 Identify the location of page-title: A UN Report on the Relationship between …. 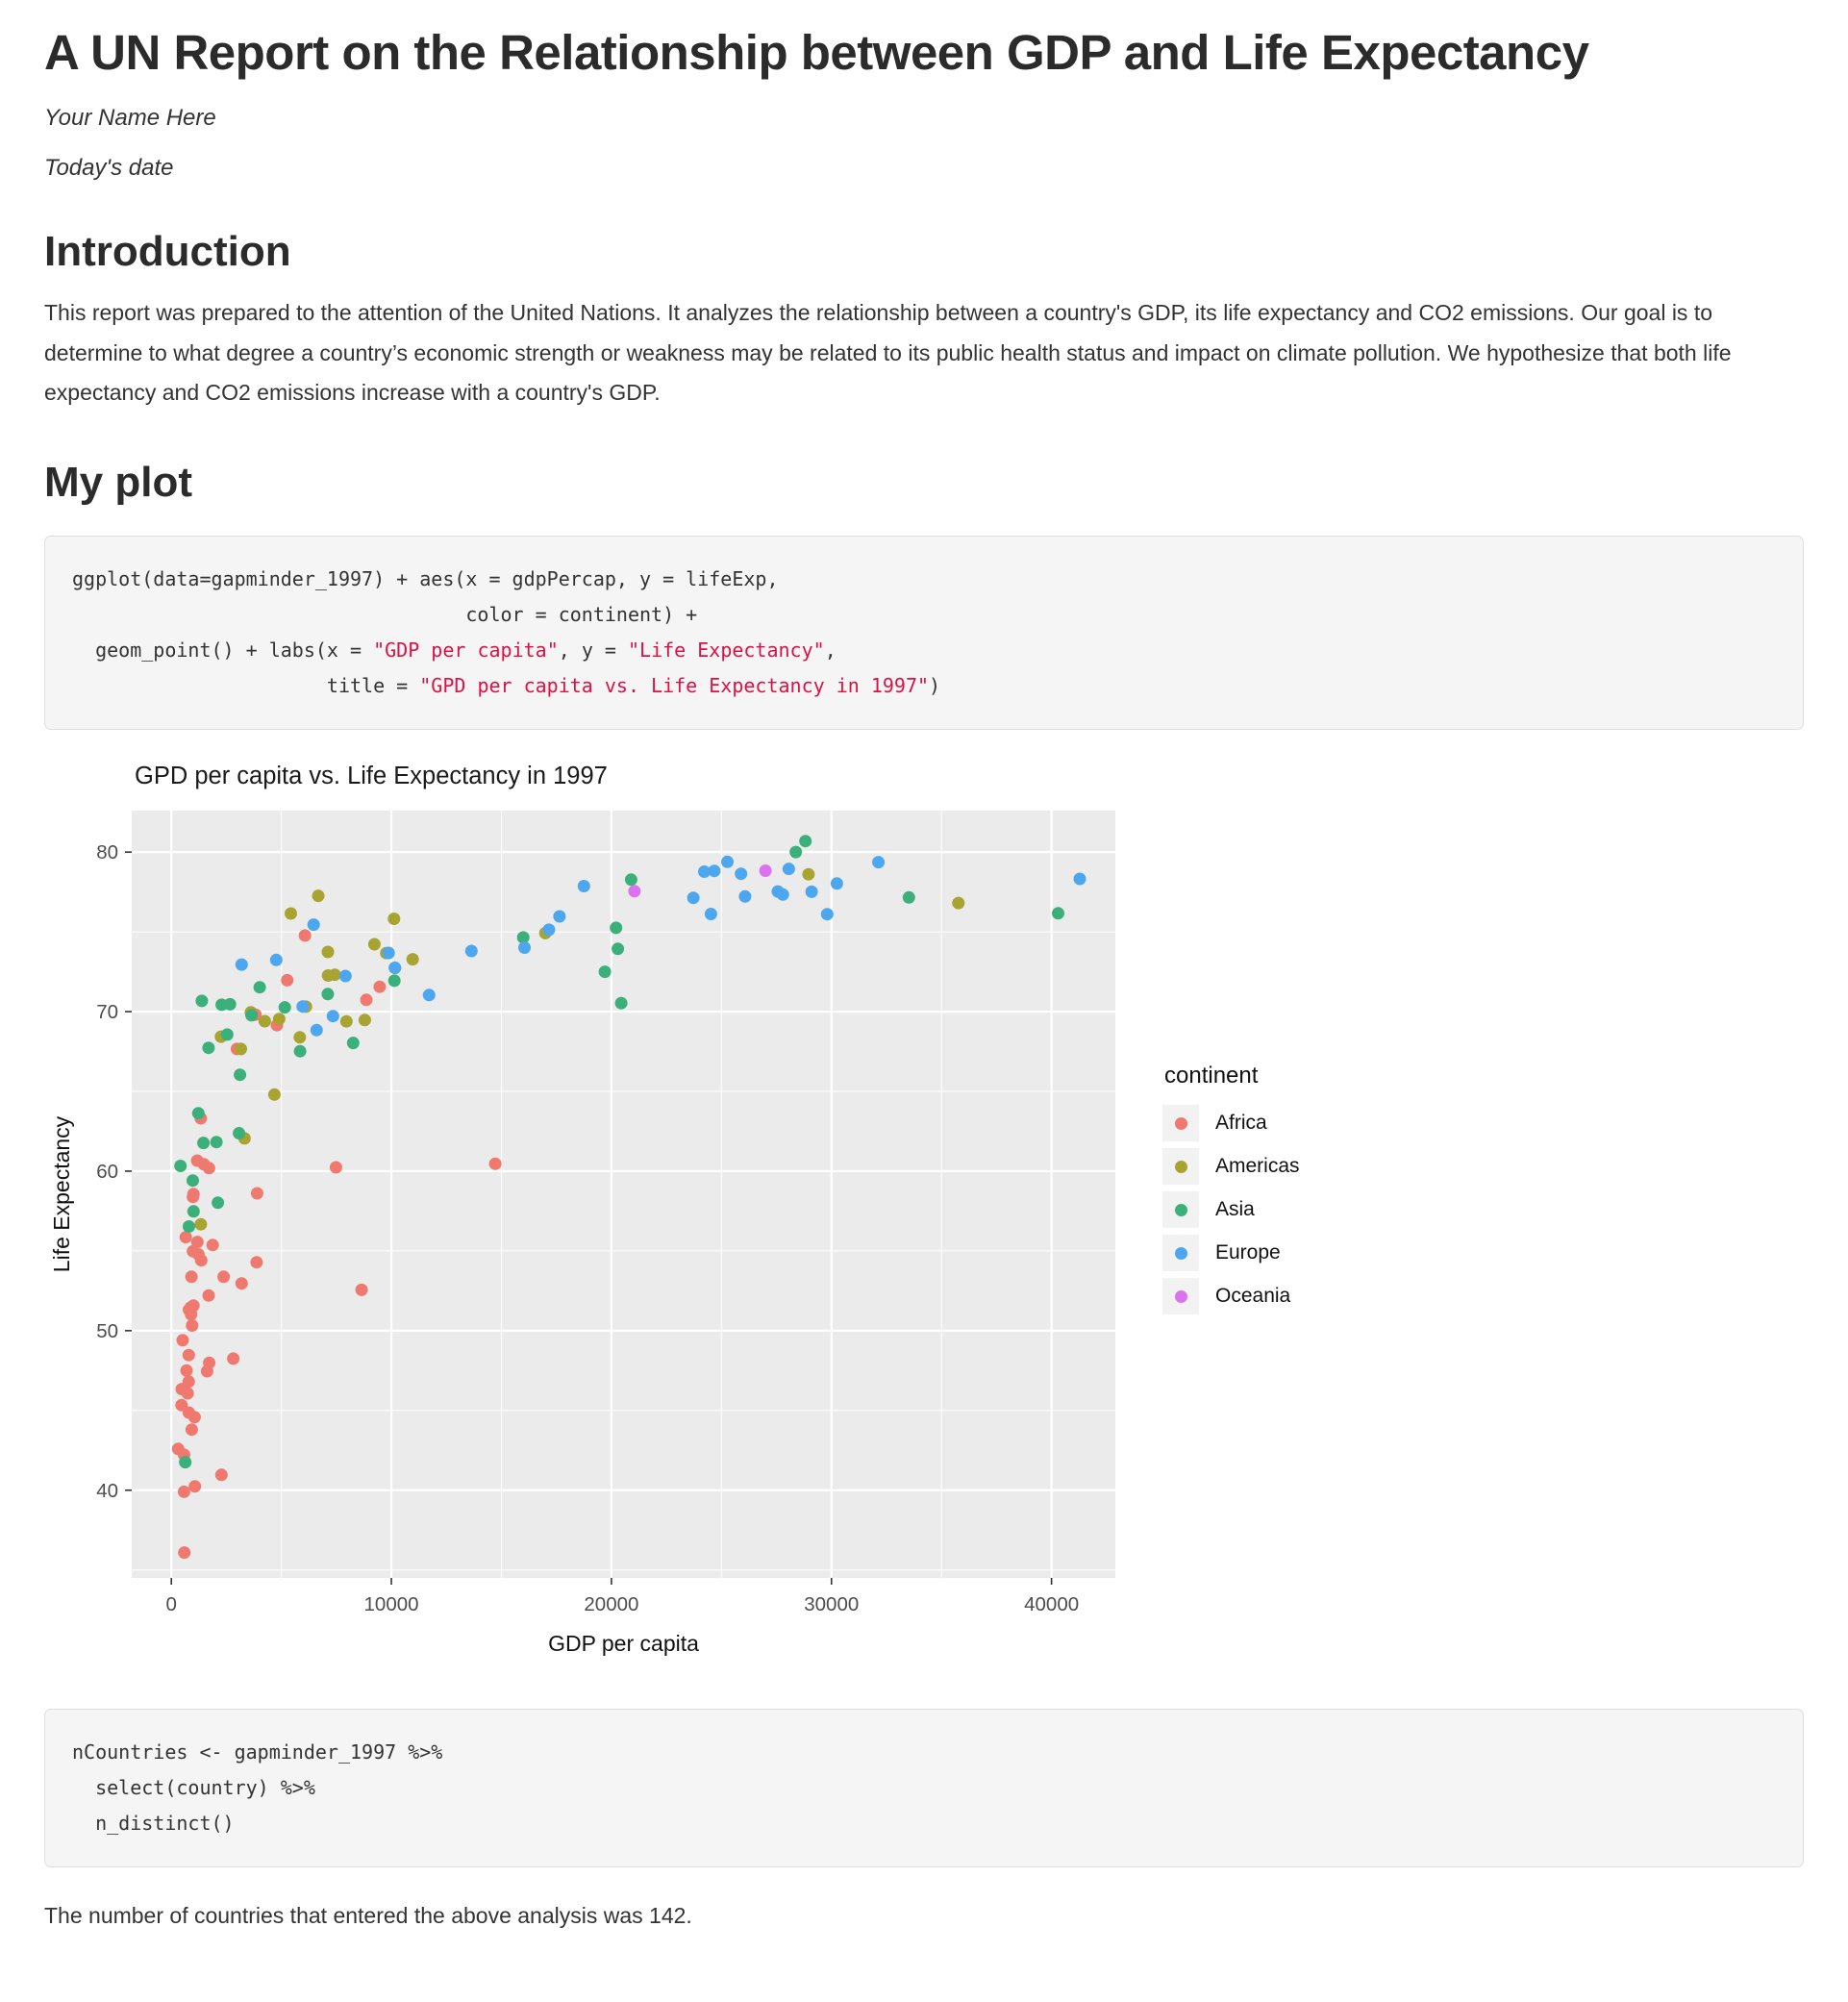
(817, 52).